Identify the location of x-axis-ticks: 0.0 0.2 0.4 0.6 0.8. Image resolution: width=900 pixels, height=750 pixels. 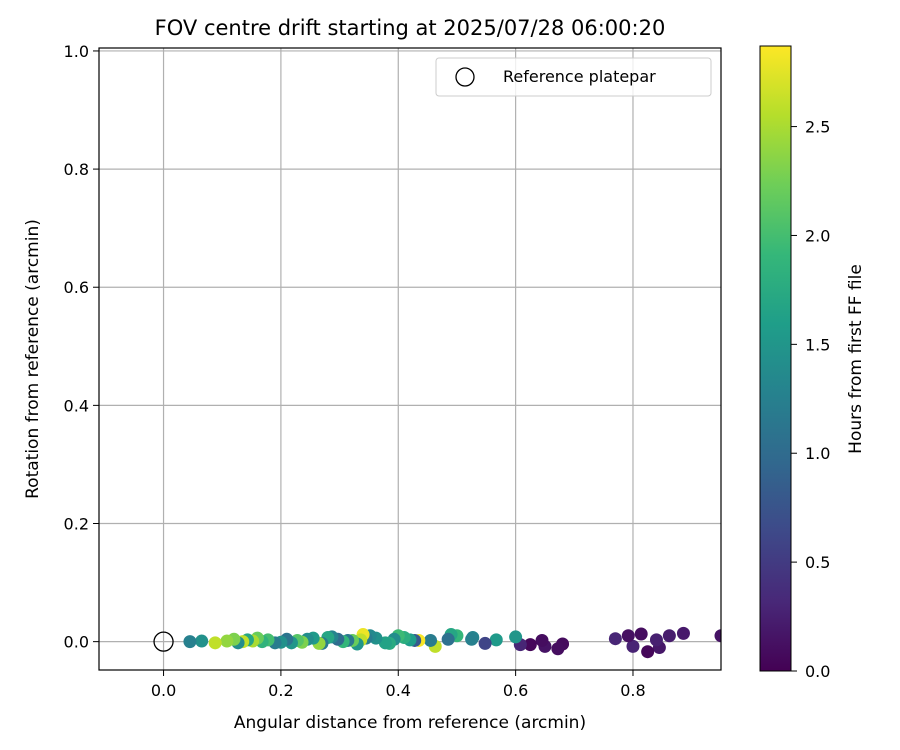
(398, 685).